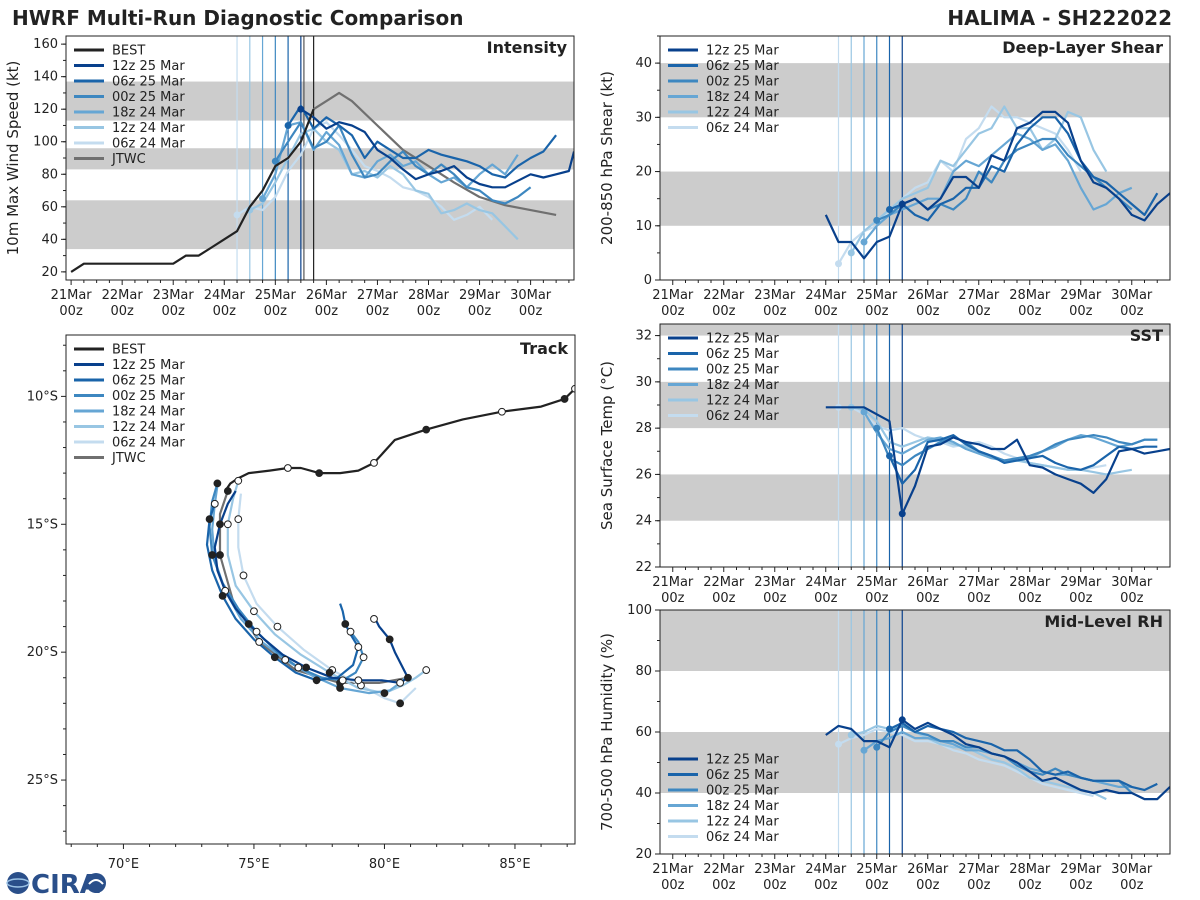 This screenshot has height=900, width=1200. I want to click on series-line-best, so click(192, 190).